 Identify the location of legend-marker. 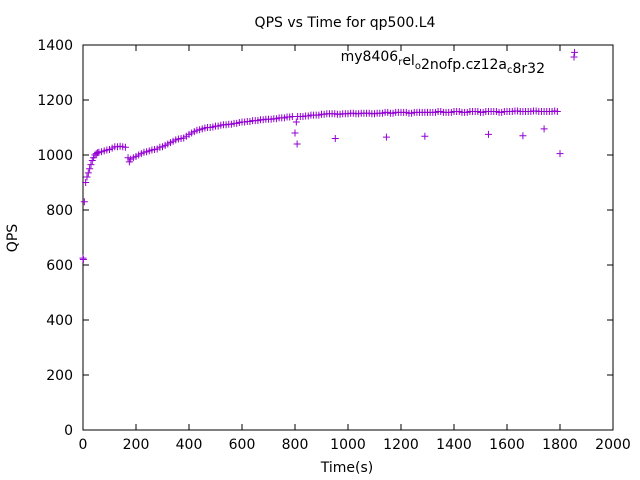
(574, 57).